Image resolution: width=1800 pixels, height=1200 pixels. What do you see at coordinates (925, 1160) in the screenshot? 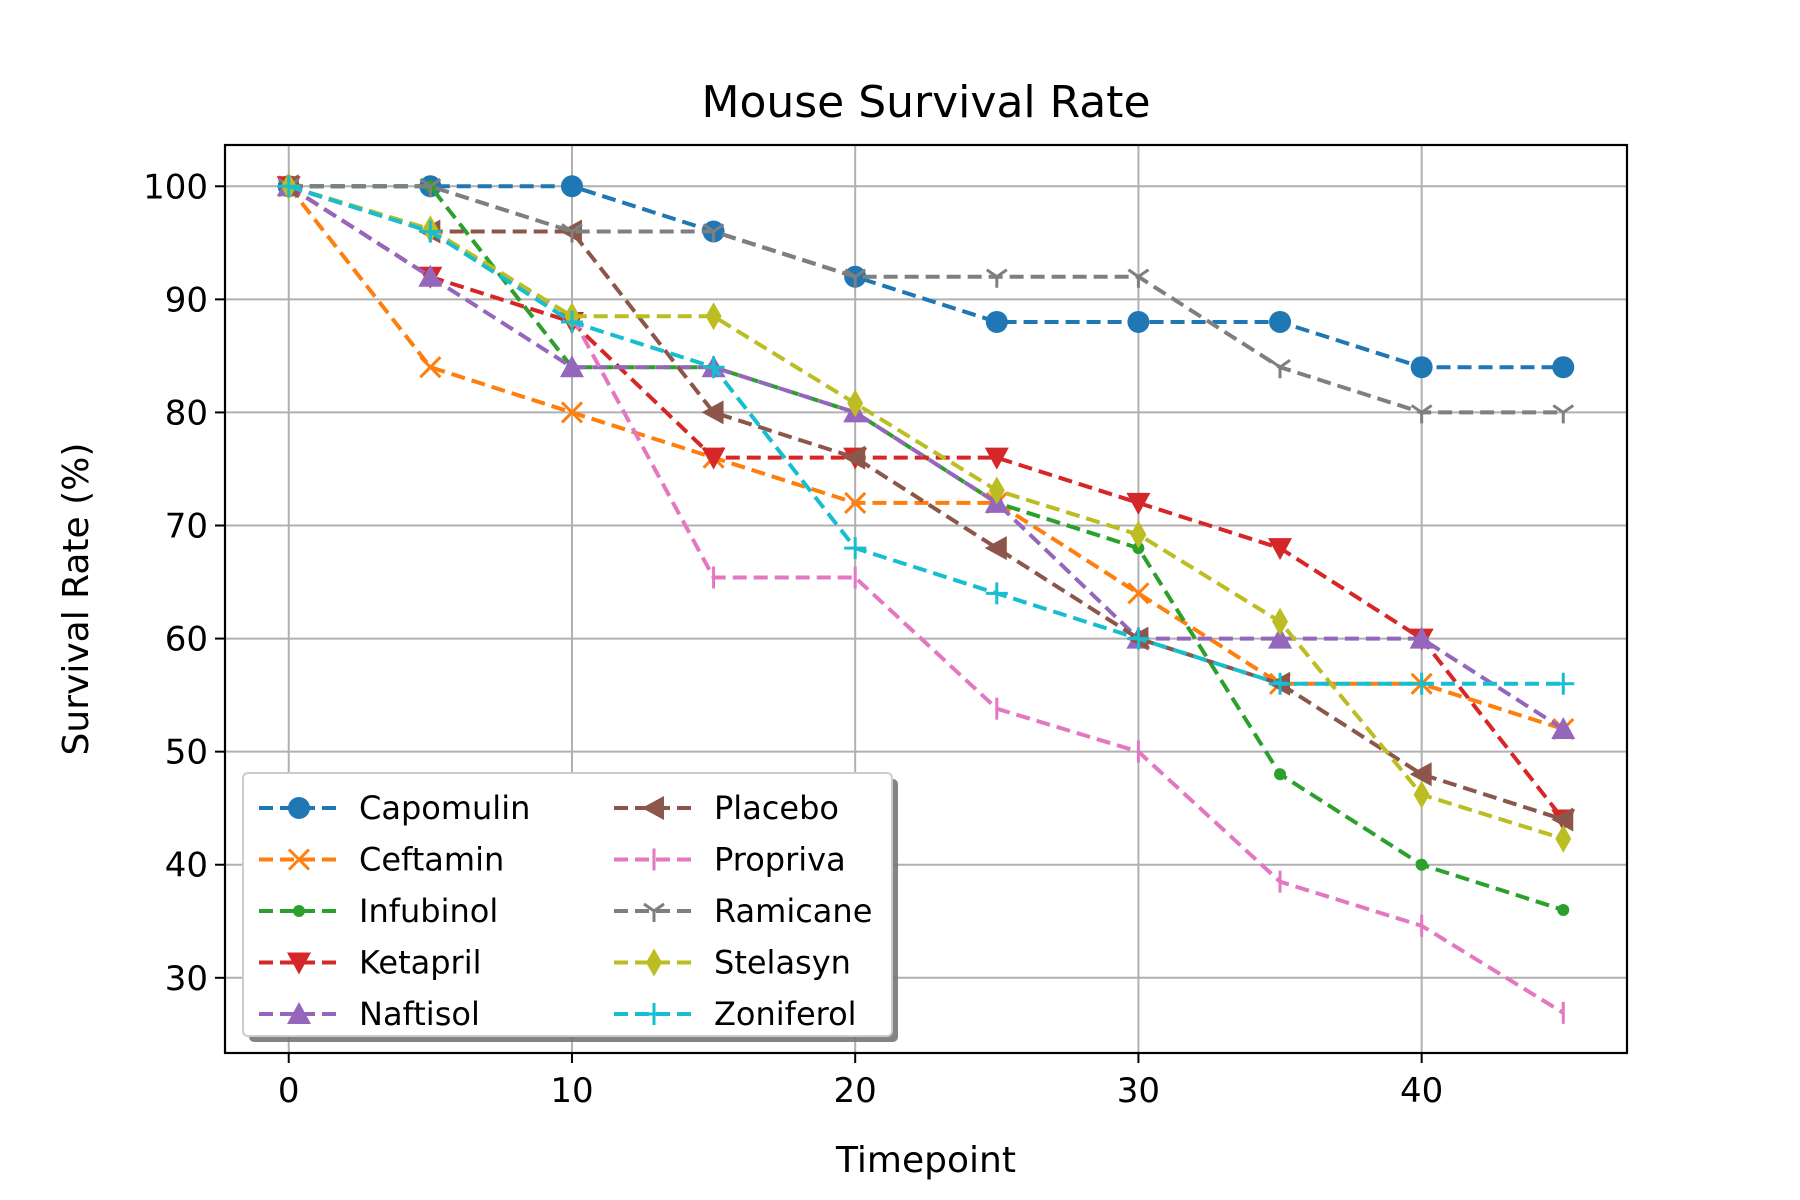
I see `x-axis-label: Timepoint` at bounding box center [925, 1160].